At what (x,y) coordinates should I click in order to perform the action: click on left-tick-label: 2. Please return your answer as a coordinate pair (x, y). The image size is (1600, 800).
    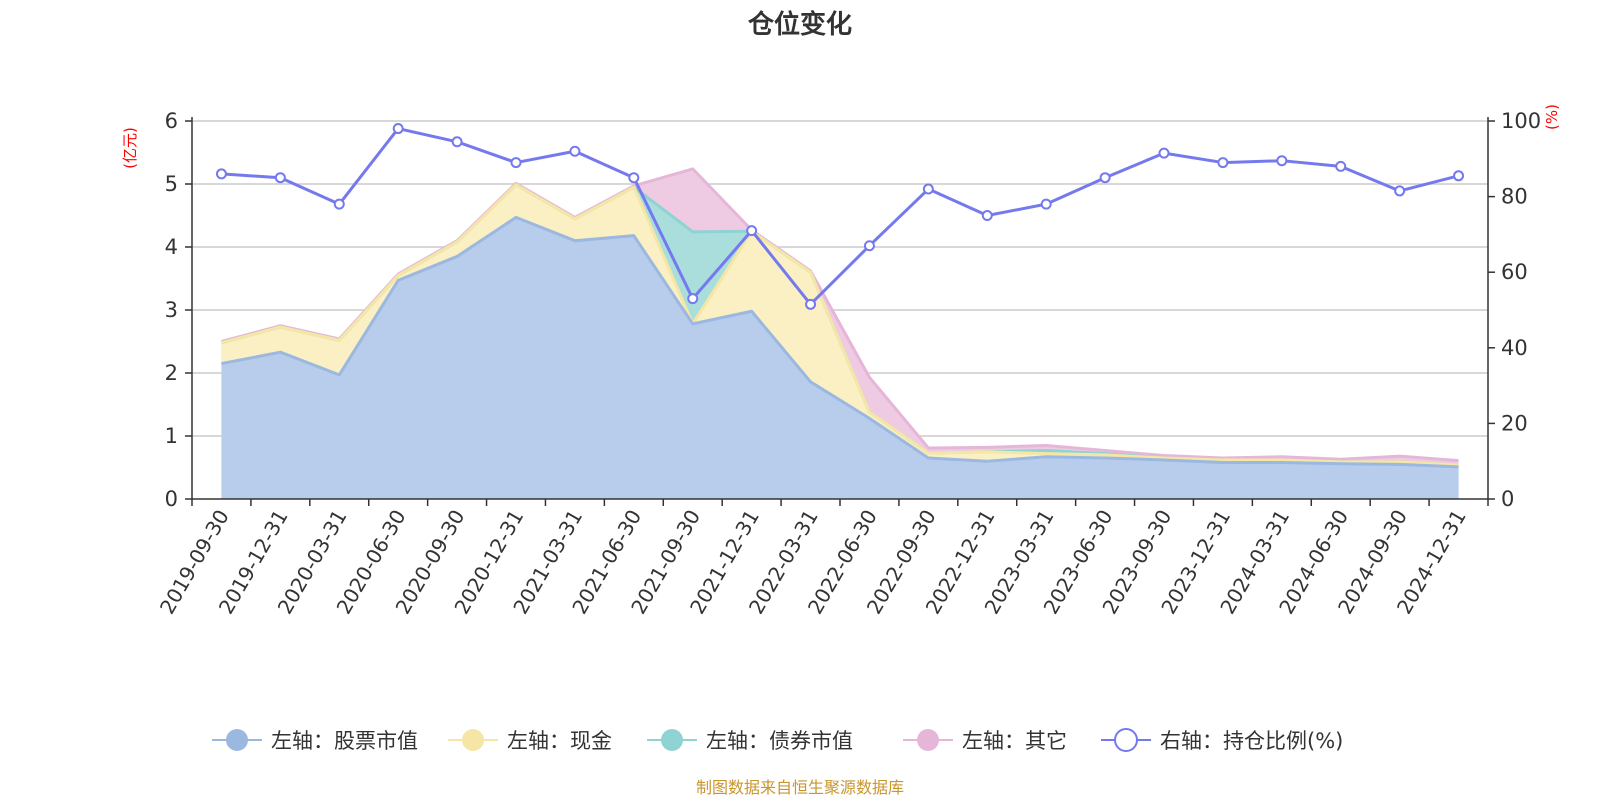
    Looking at the image, I should click on (171, 373).